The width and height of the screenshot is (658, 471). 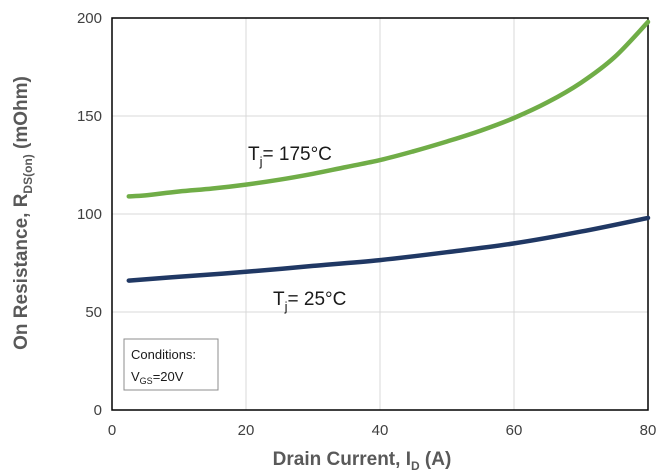 I want to click on conditions-vgs: VGS=20V, so click(x=157, y=377).